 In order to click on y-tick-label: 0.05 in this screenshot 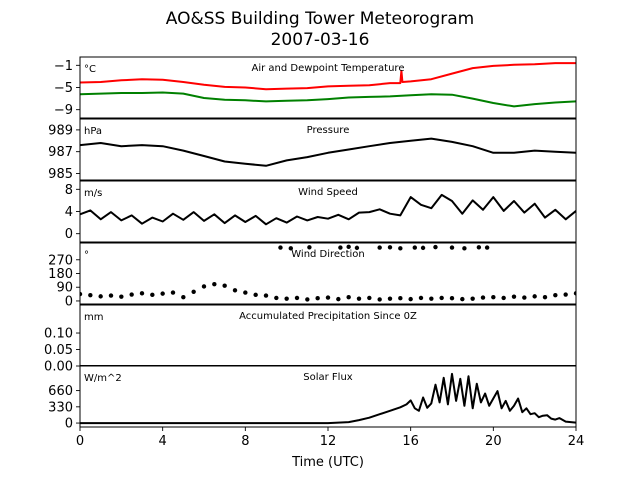, I will do `click(58, 350)`.